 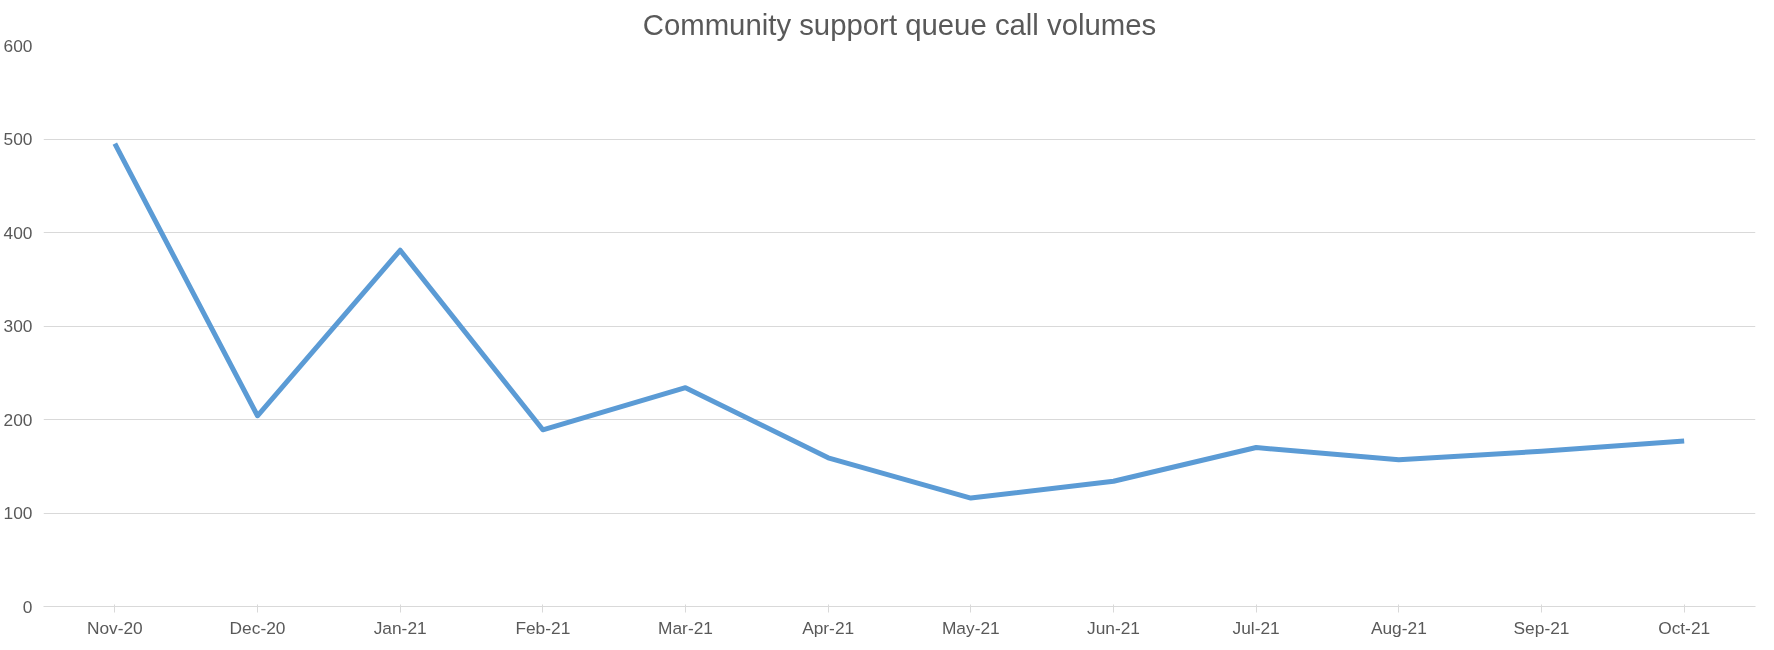 I want to click on x-tick-label: Jul-21, so click(x=1256, y=627).